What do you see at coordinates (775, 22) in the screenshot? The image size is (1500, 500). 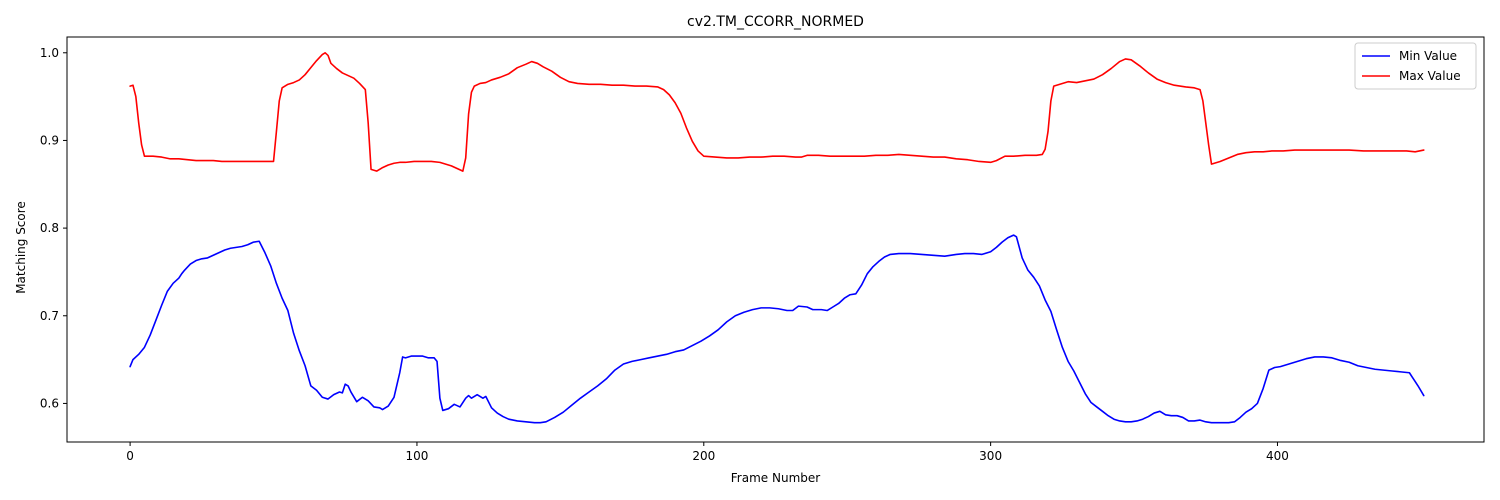 I see `chart-title: cv2.TM_CCORR_NORMED` at bounding box center [775, 22].